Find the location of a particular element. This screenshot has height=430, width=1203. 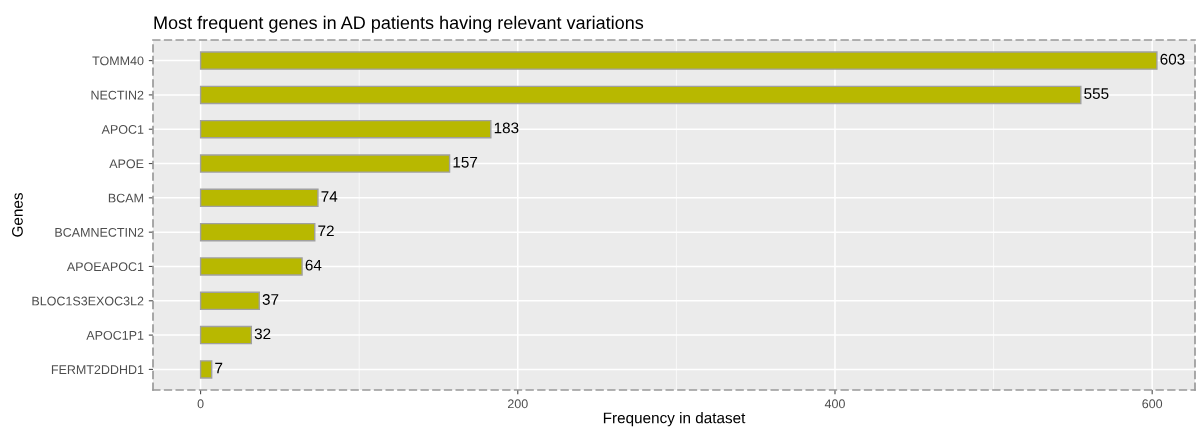

y-tick-label: APOC1 is located at coordinates (122, 129).